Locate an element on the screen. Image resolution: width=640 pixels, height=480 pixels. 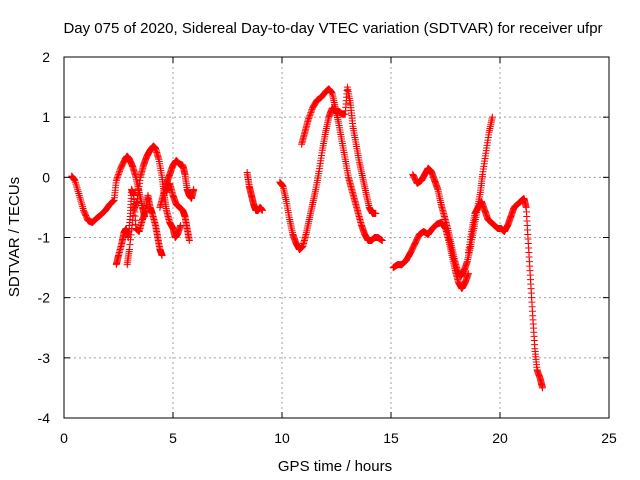
y-tick-label: -1 is located at coordinates (44, 238).